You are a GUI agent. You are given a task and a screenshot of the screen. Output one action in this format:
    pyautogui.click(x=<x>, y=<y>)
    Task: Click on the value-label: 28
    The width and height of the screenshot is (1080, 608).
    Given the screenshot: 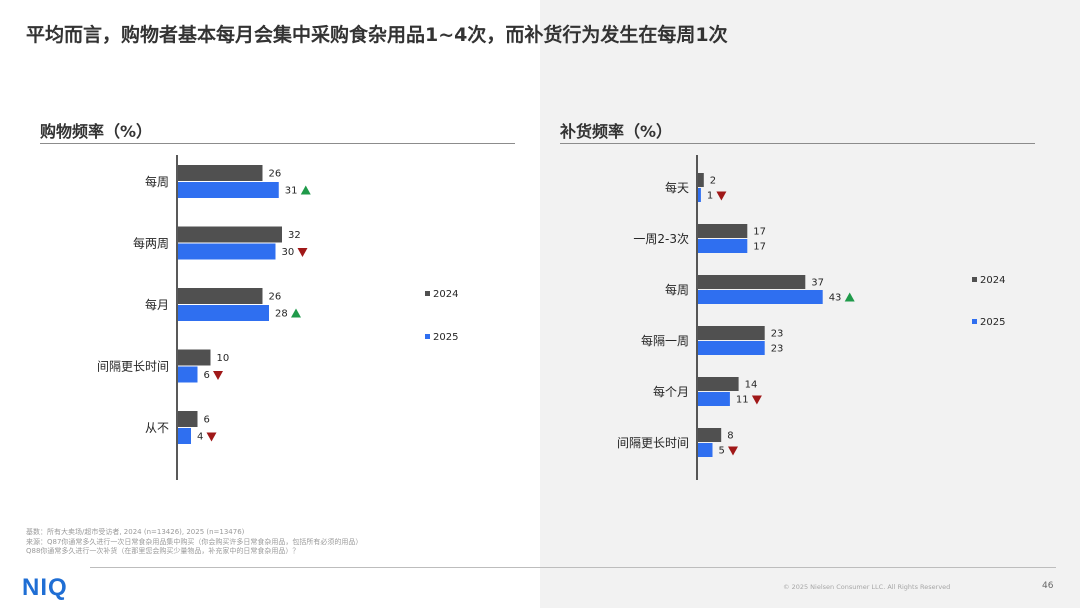 What is the action you would take?
    pyautogui.click(x=281, y=314)
    